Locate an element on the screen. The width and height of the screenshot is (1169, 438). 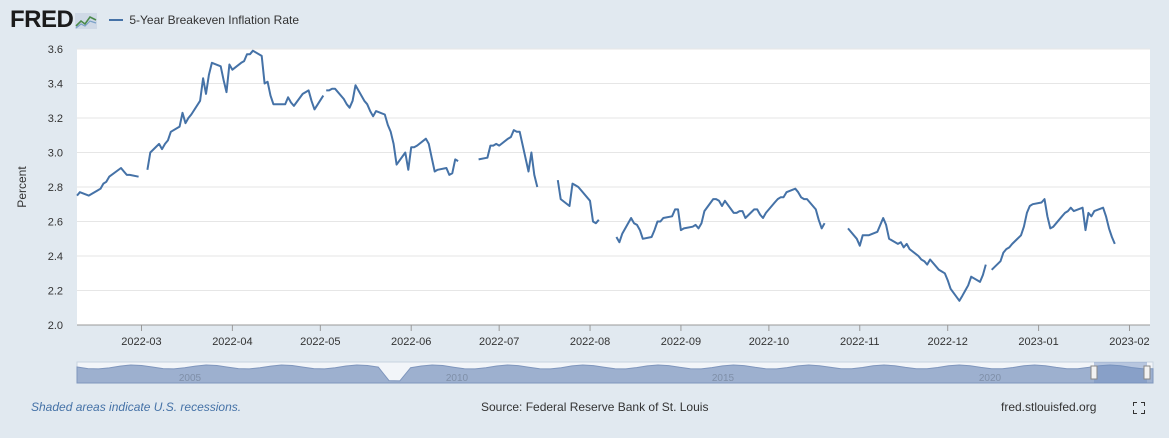
chart-header: FRED 5-Year Breakeven Inflation Rate is located at coordinates (154, 20).